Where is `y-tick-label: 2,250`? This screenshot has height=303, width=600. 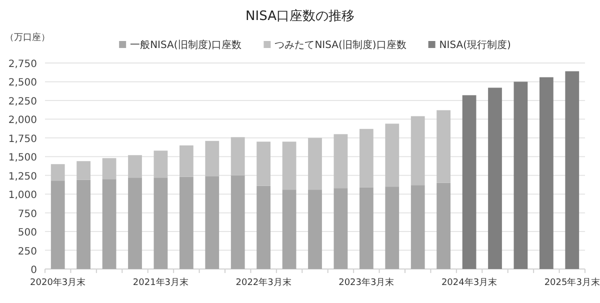 y-tick-label: 2,250 is located at coordinates (22, 102).